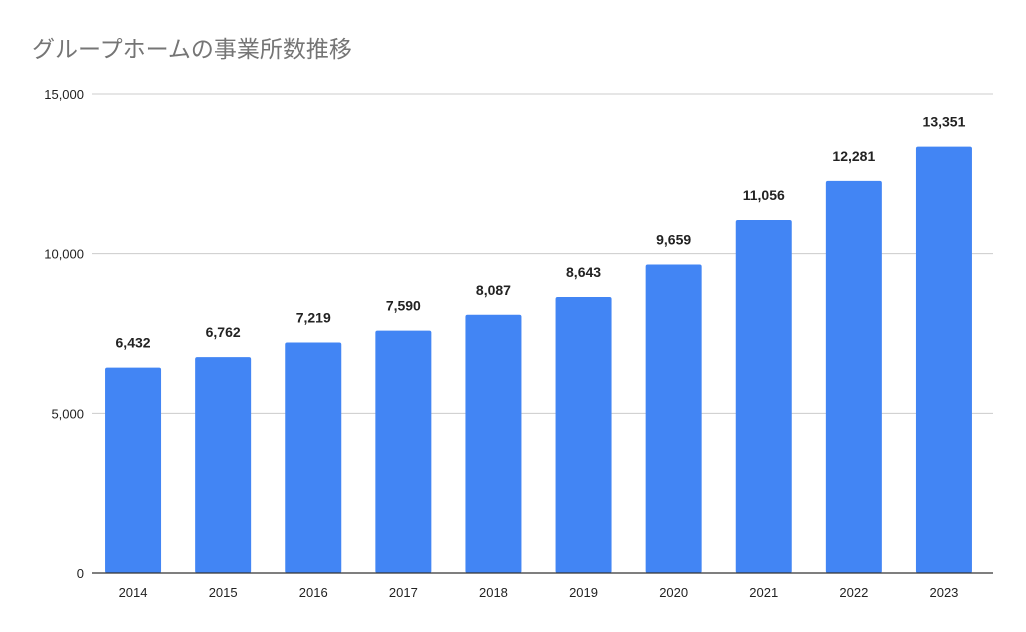  Describe the element at coordinates (192, 50) in the screenshot. I see `chart-title: グループホームの事業所数推移` at that location.